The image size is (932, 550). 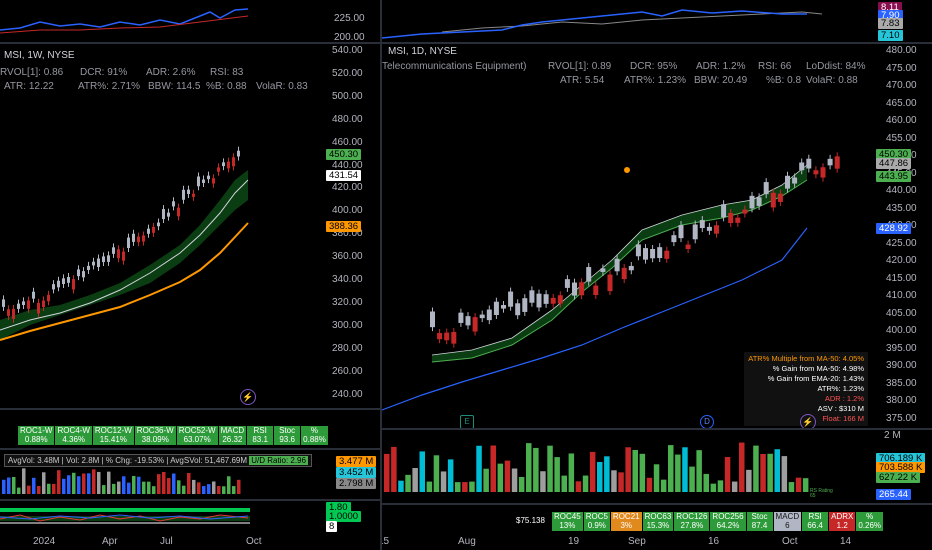 I want to click on right-roc-cell: ROC45 13%, so click(x=567, y=521).